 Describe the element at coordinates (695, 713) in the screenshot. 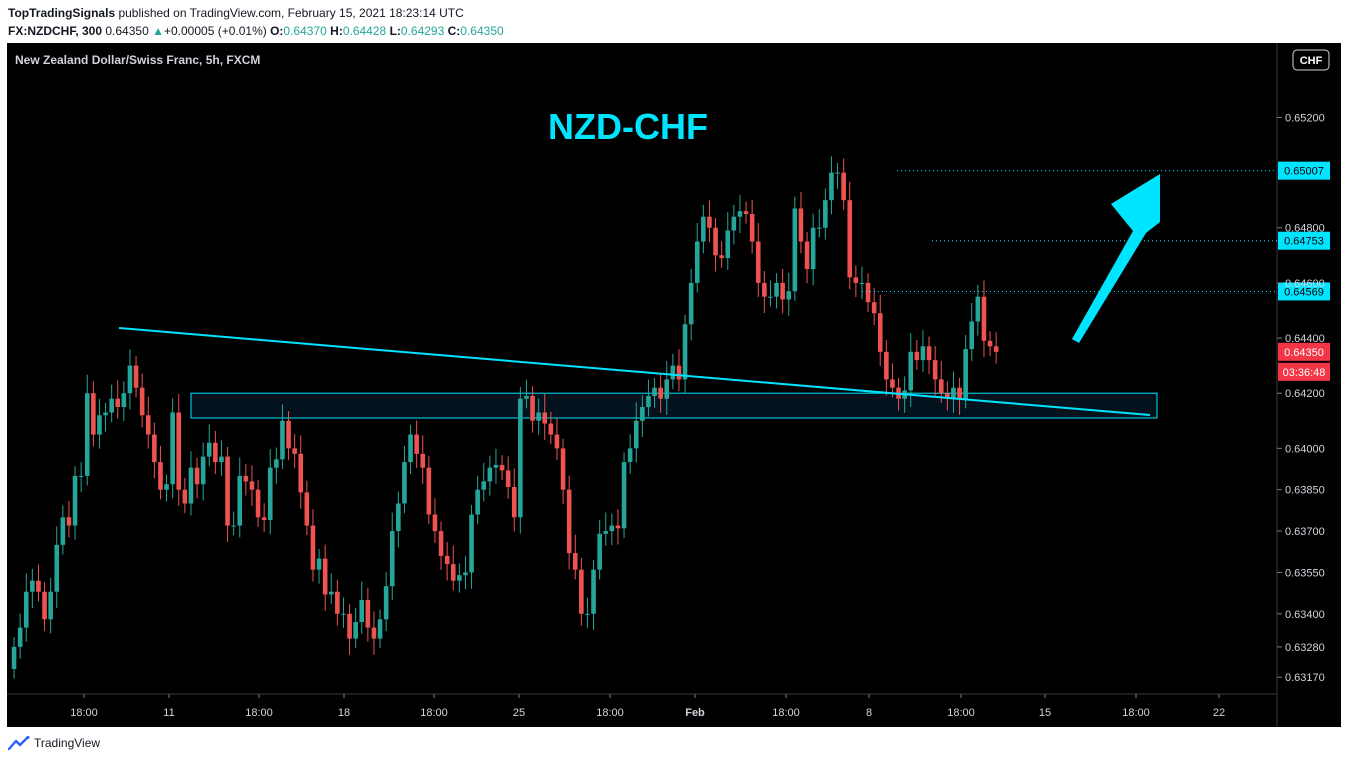

I see `x-tick-label: Feb` at that location.